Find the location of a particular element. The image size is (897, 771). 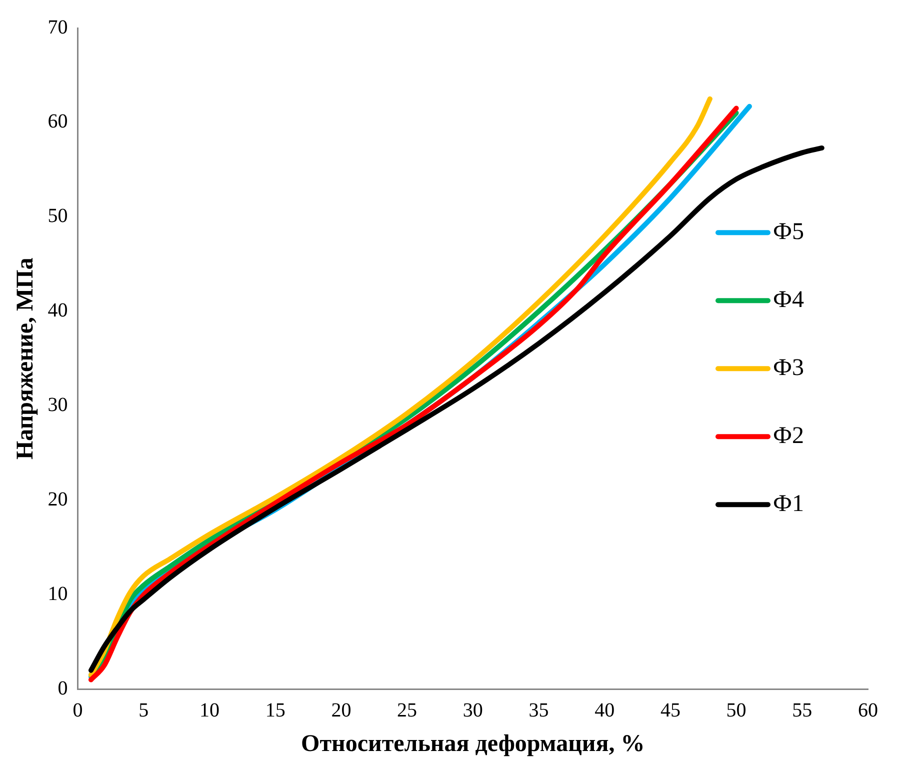

y-tick-label: 60 is located at coordinates (58, 121).